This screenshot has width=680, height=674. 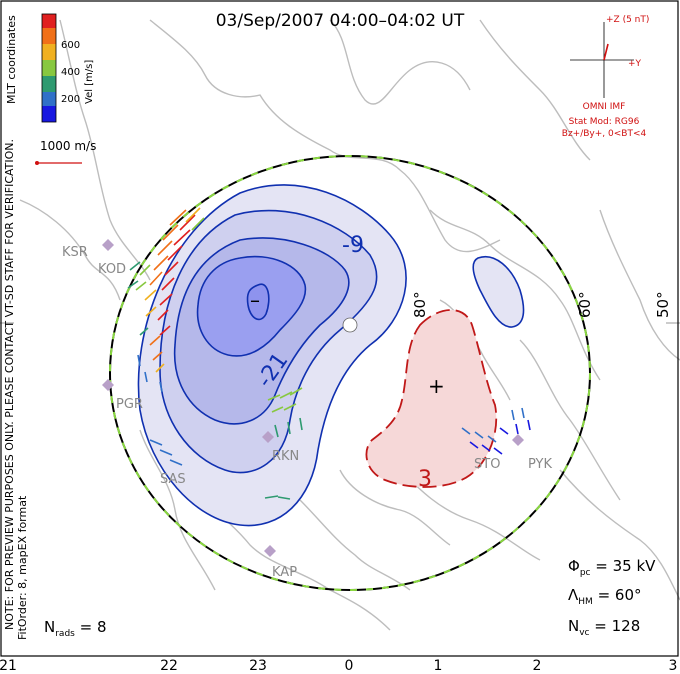 What do you see at coordinates (89, 82) in the screenshot?
I see `colorbar-unit: Vel [m/s]` at bounding box center [89, 82].